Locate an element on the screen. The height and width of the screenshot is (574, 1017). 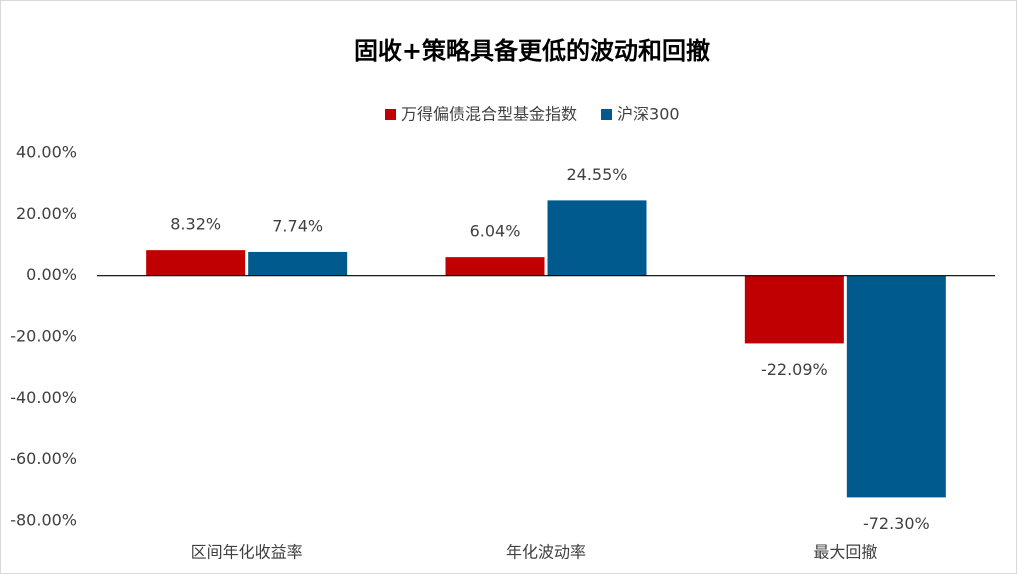
y-tick-label: -40.00% is located at coordinates (43, 397).